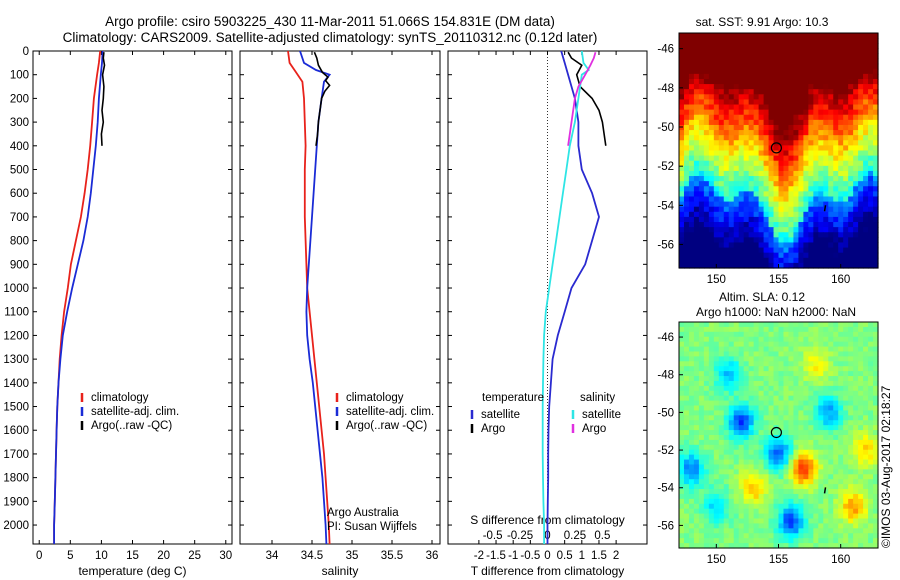 The height and width of the screenshot is (580, 900). Describe the element at coordinates (599, 556) in the screenshot. I see `differences-xtick-label: 1.5` at that location.